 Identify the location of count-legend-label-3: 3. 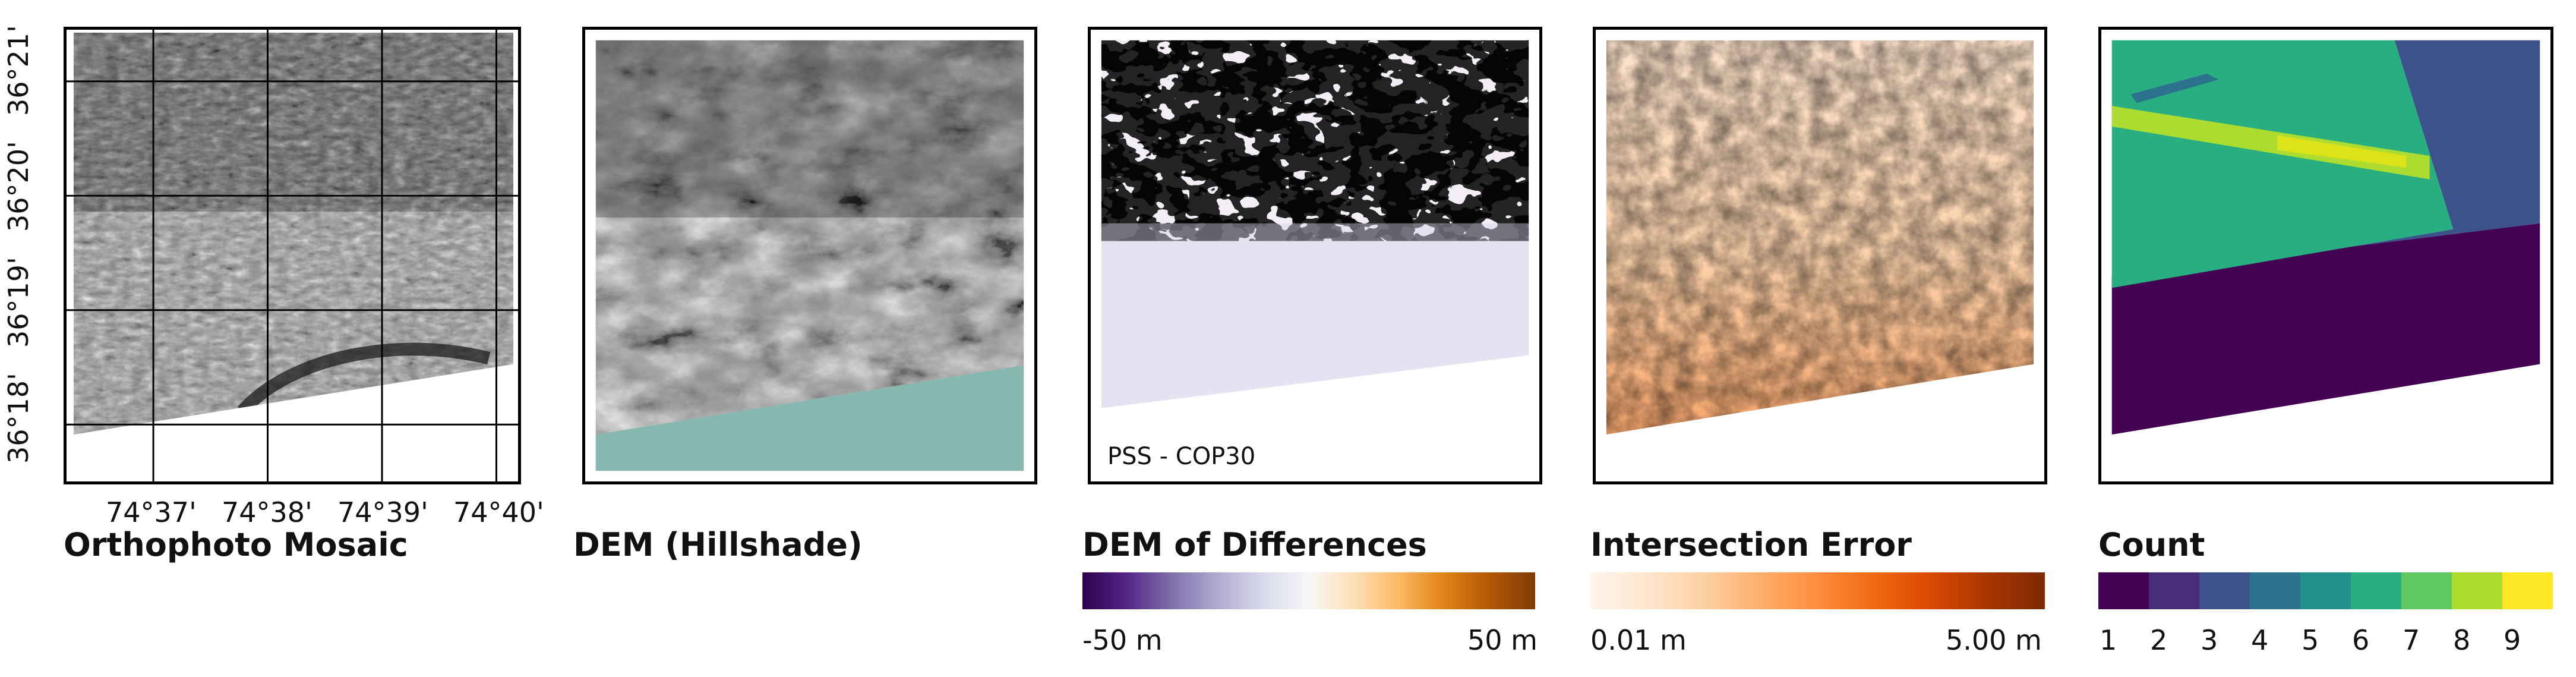
(2209, 640).